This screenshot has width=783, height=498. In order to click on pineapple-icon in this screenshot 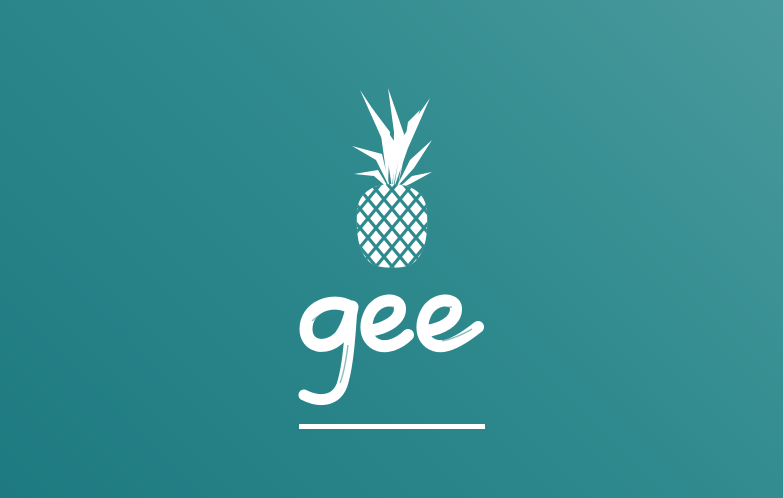, I will do `click(392, 178)`.